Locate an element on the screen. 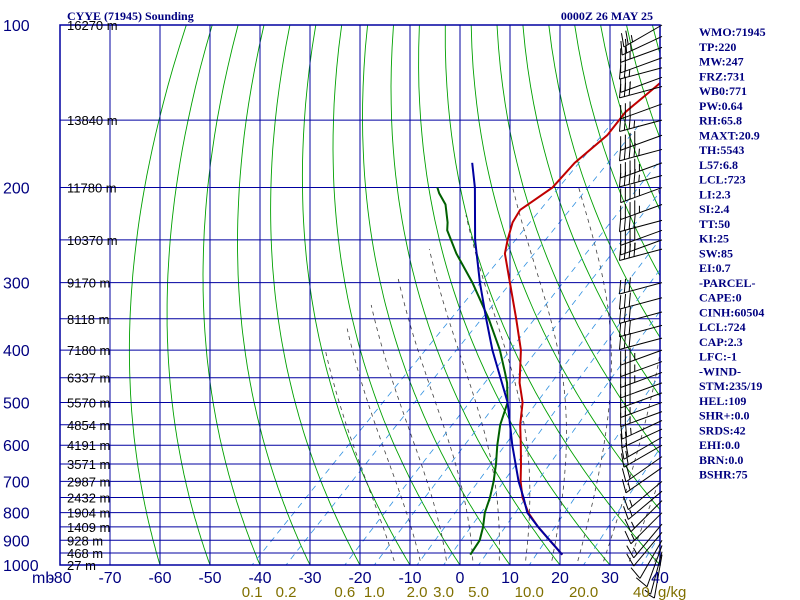  height-label: 16270 m is located at coordinates (92, 25).